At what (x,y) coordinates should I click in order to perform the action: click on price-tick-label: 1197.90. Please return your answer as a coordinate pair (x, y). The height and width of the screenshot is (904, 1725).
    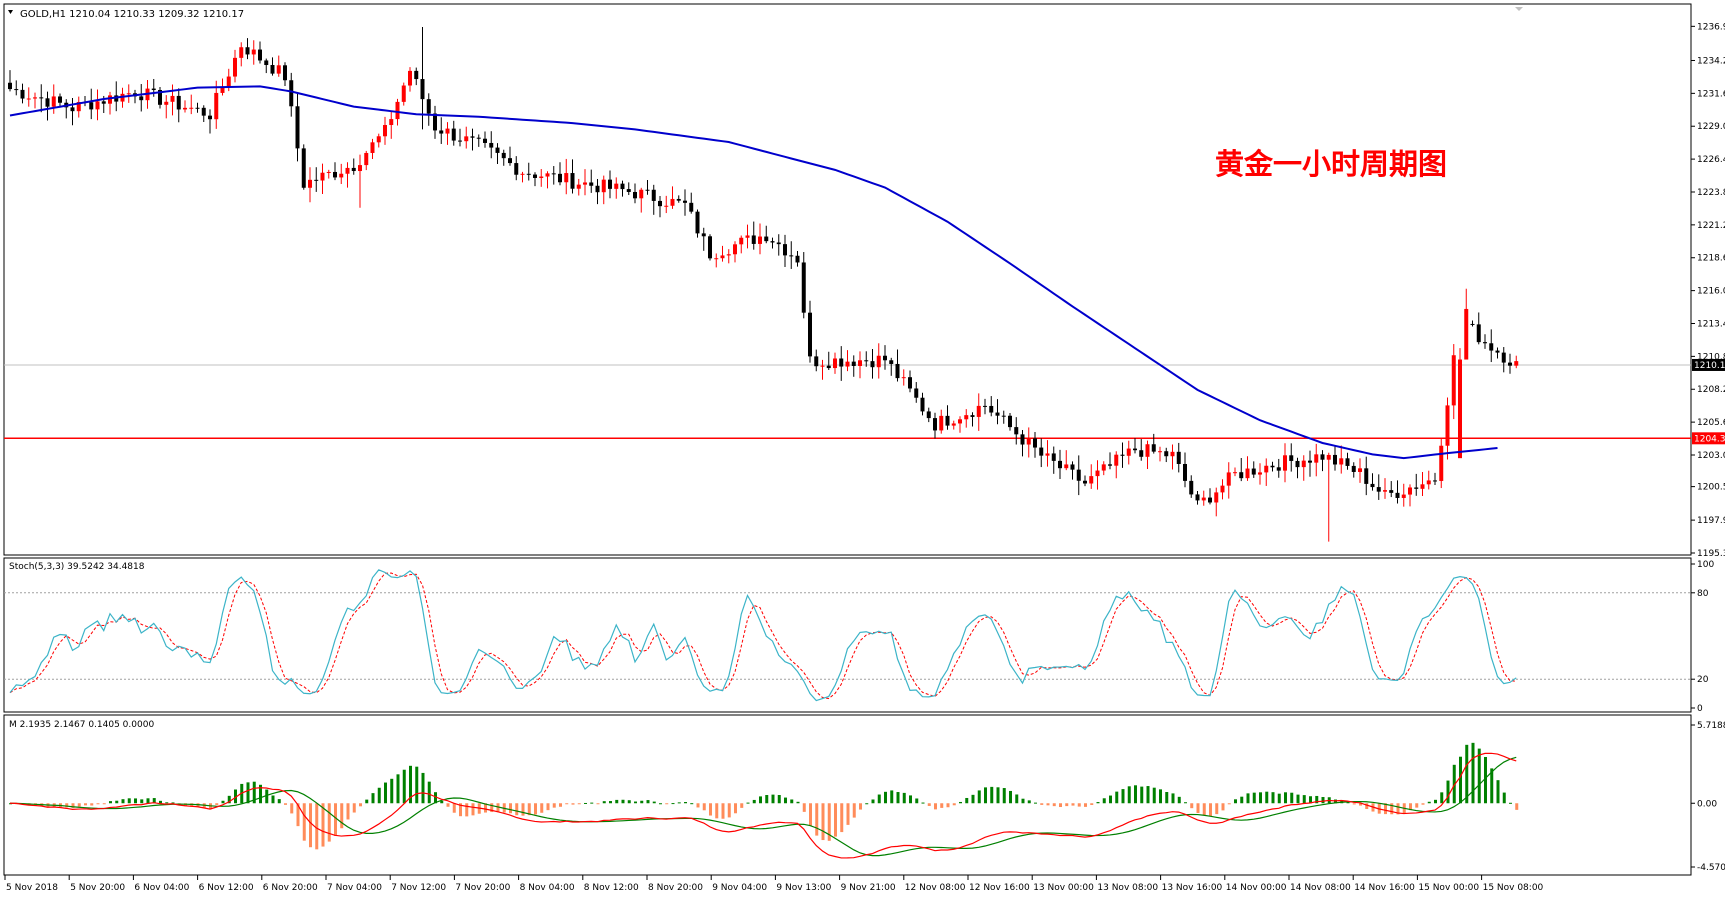
    Looking at the image, I should click on (1711, 521).